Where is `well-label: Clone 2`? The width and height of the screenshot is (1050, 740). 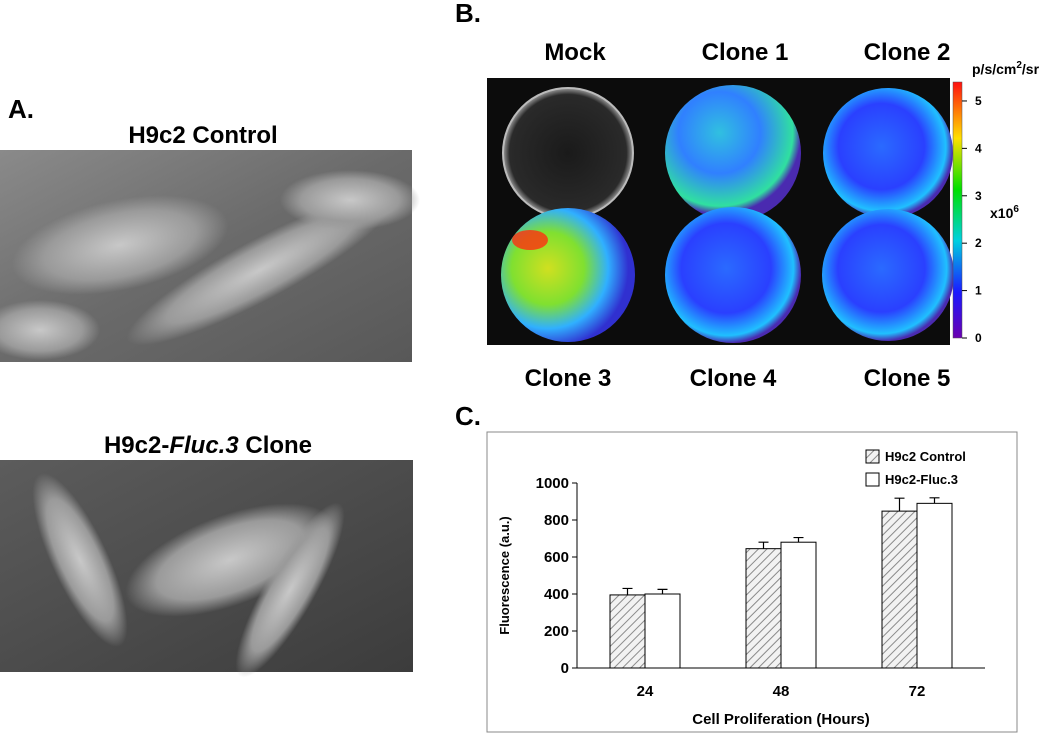 well-label: Clone 2 is located at coordinates (907, 52).